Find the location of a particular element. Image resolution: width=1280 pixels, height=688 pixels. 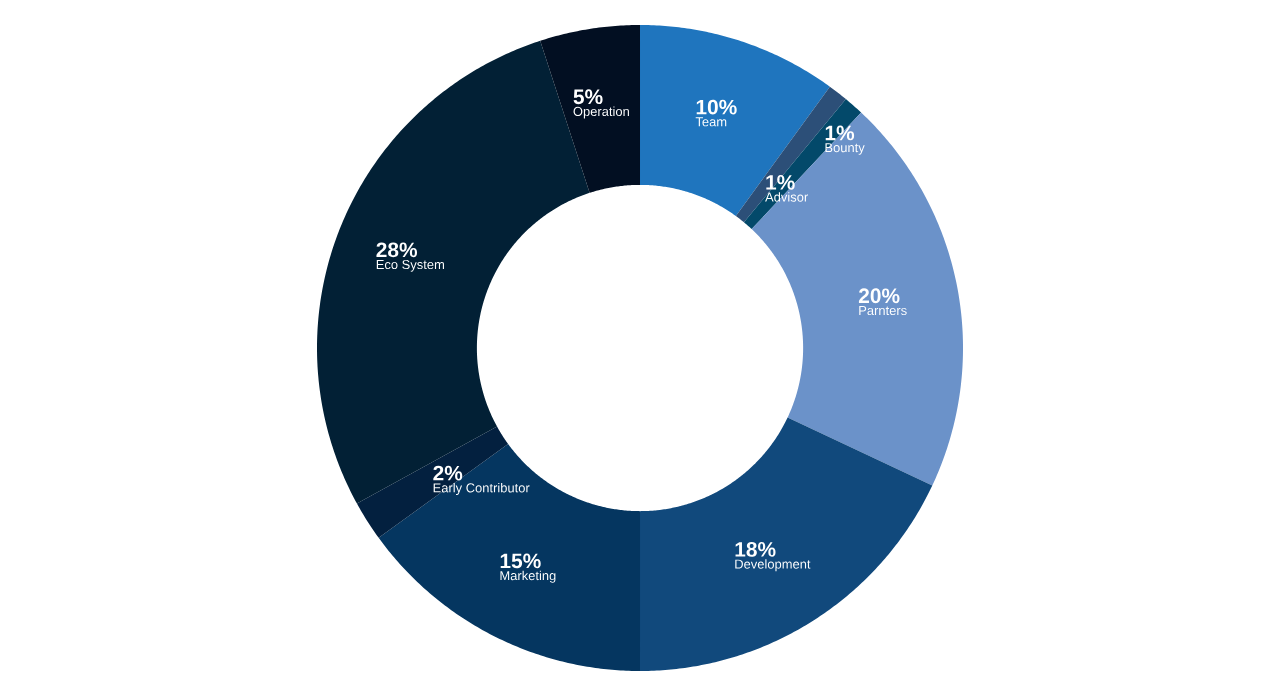

slice-label: Operation is located at coordinates (601, 112).